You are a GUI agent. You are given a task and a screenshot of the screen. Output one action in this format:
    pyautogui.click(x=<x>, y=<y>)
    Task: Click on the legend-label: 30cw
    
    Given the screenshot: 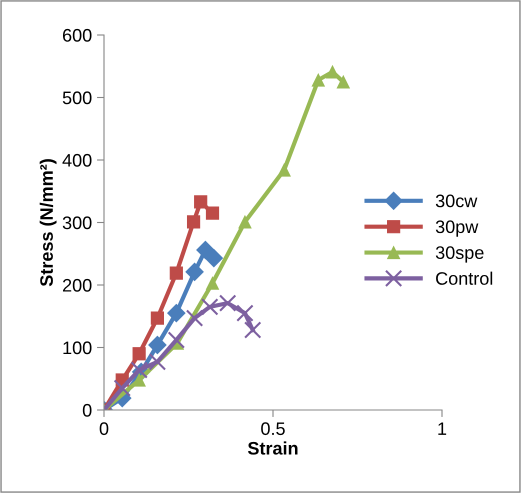 What is the action you would take?
    pyautogui.click(x=457, y=201)
    